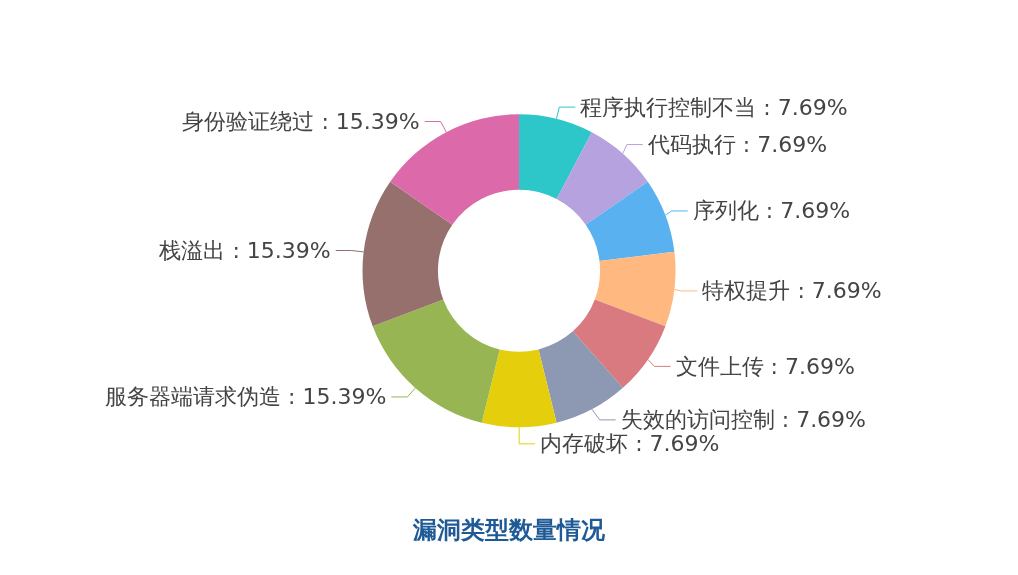 This screenshot has width=1018, height=575. Describe the element at coordinates (771, 211) in the screenshot. I see `slice-label: 序列化 : 7.69%` at that location.